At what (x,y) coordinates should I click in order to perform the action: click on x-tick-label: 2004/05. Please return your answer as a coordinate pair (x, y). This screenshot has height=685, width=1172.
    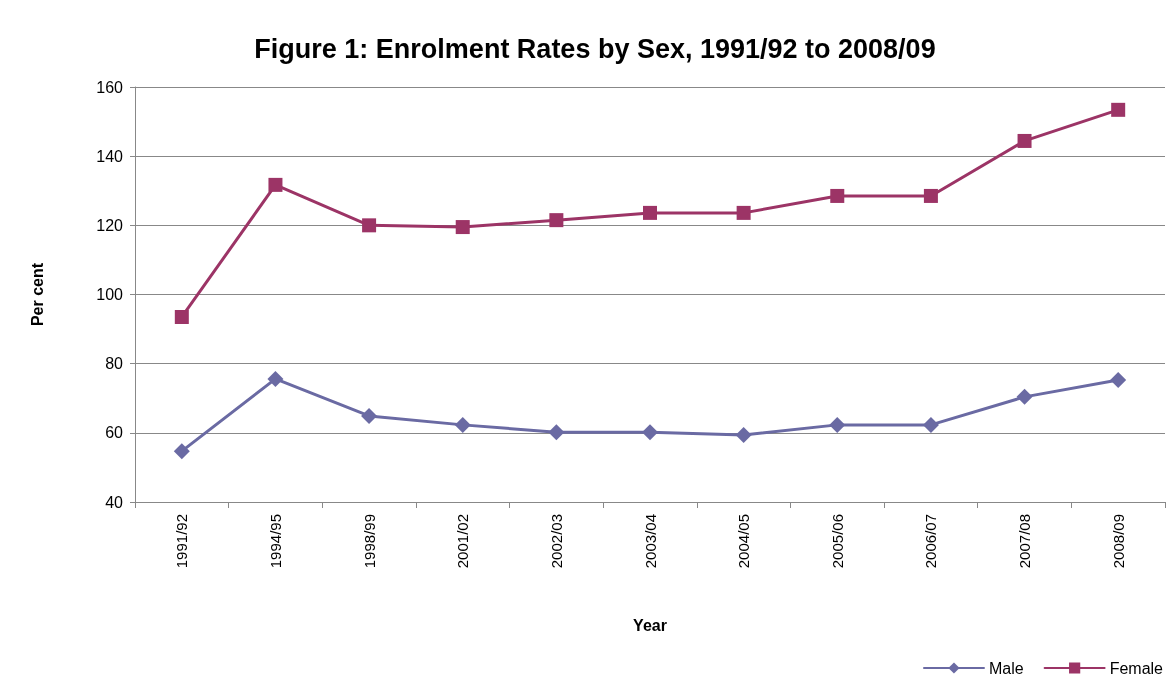
    Looking at the image, I should click on (744, 541).